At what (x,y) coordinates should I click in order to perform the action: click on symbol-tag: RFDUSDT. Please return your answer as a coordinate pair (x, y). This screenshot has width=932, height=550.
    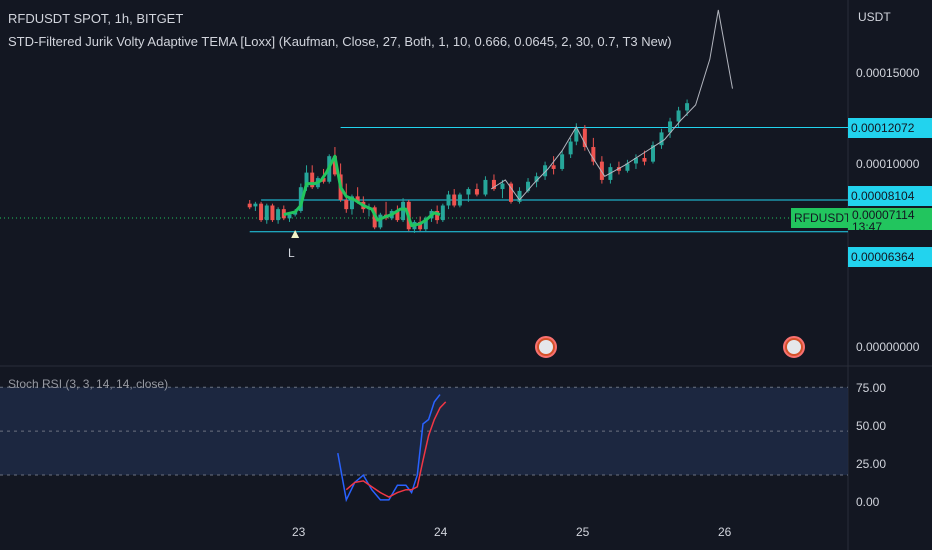
    Looking at the image, I should click on (823, 218).